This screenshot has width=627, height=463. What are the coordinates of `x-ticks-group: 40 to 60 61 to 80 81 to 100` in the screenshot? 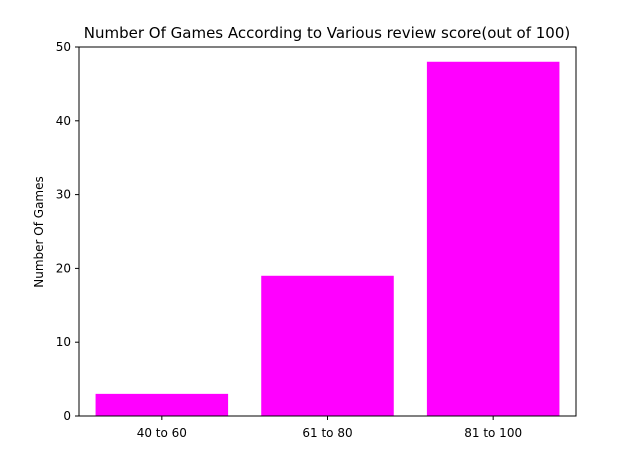 It's located at (329, 428).